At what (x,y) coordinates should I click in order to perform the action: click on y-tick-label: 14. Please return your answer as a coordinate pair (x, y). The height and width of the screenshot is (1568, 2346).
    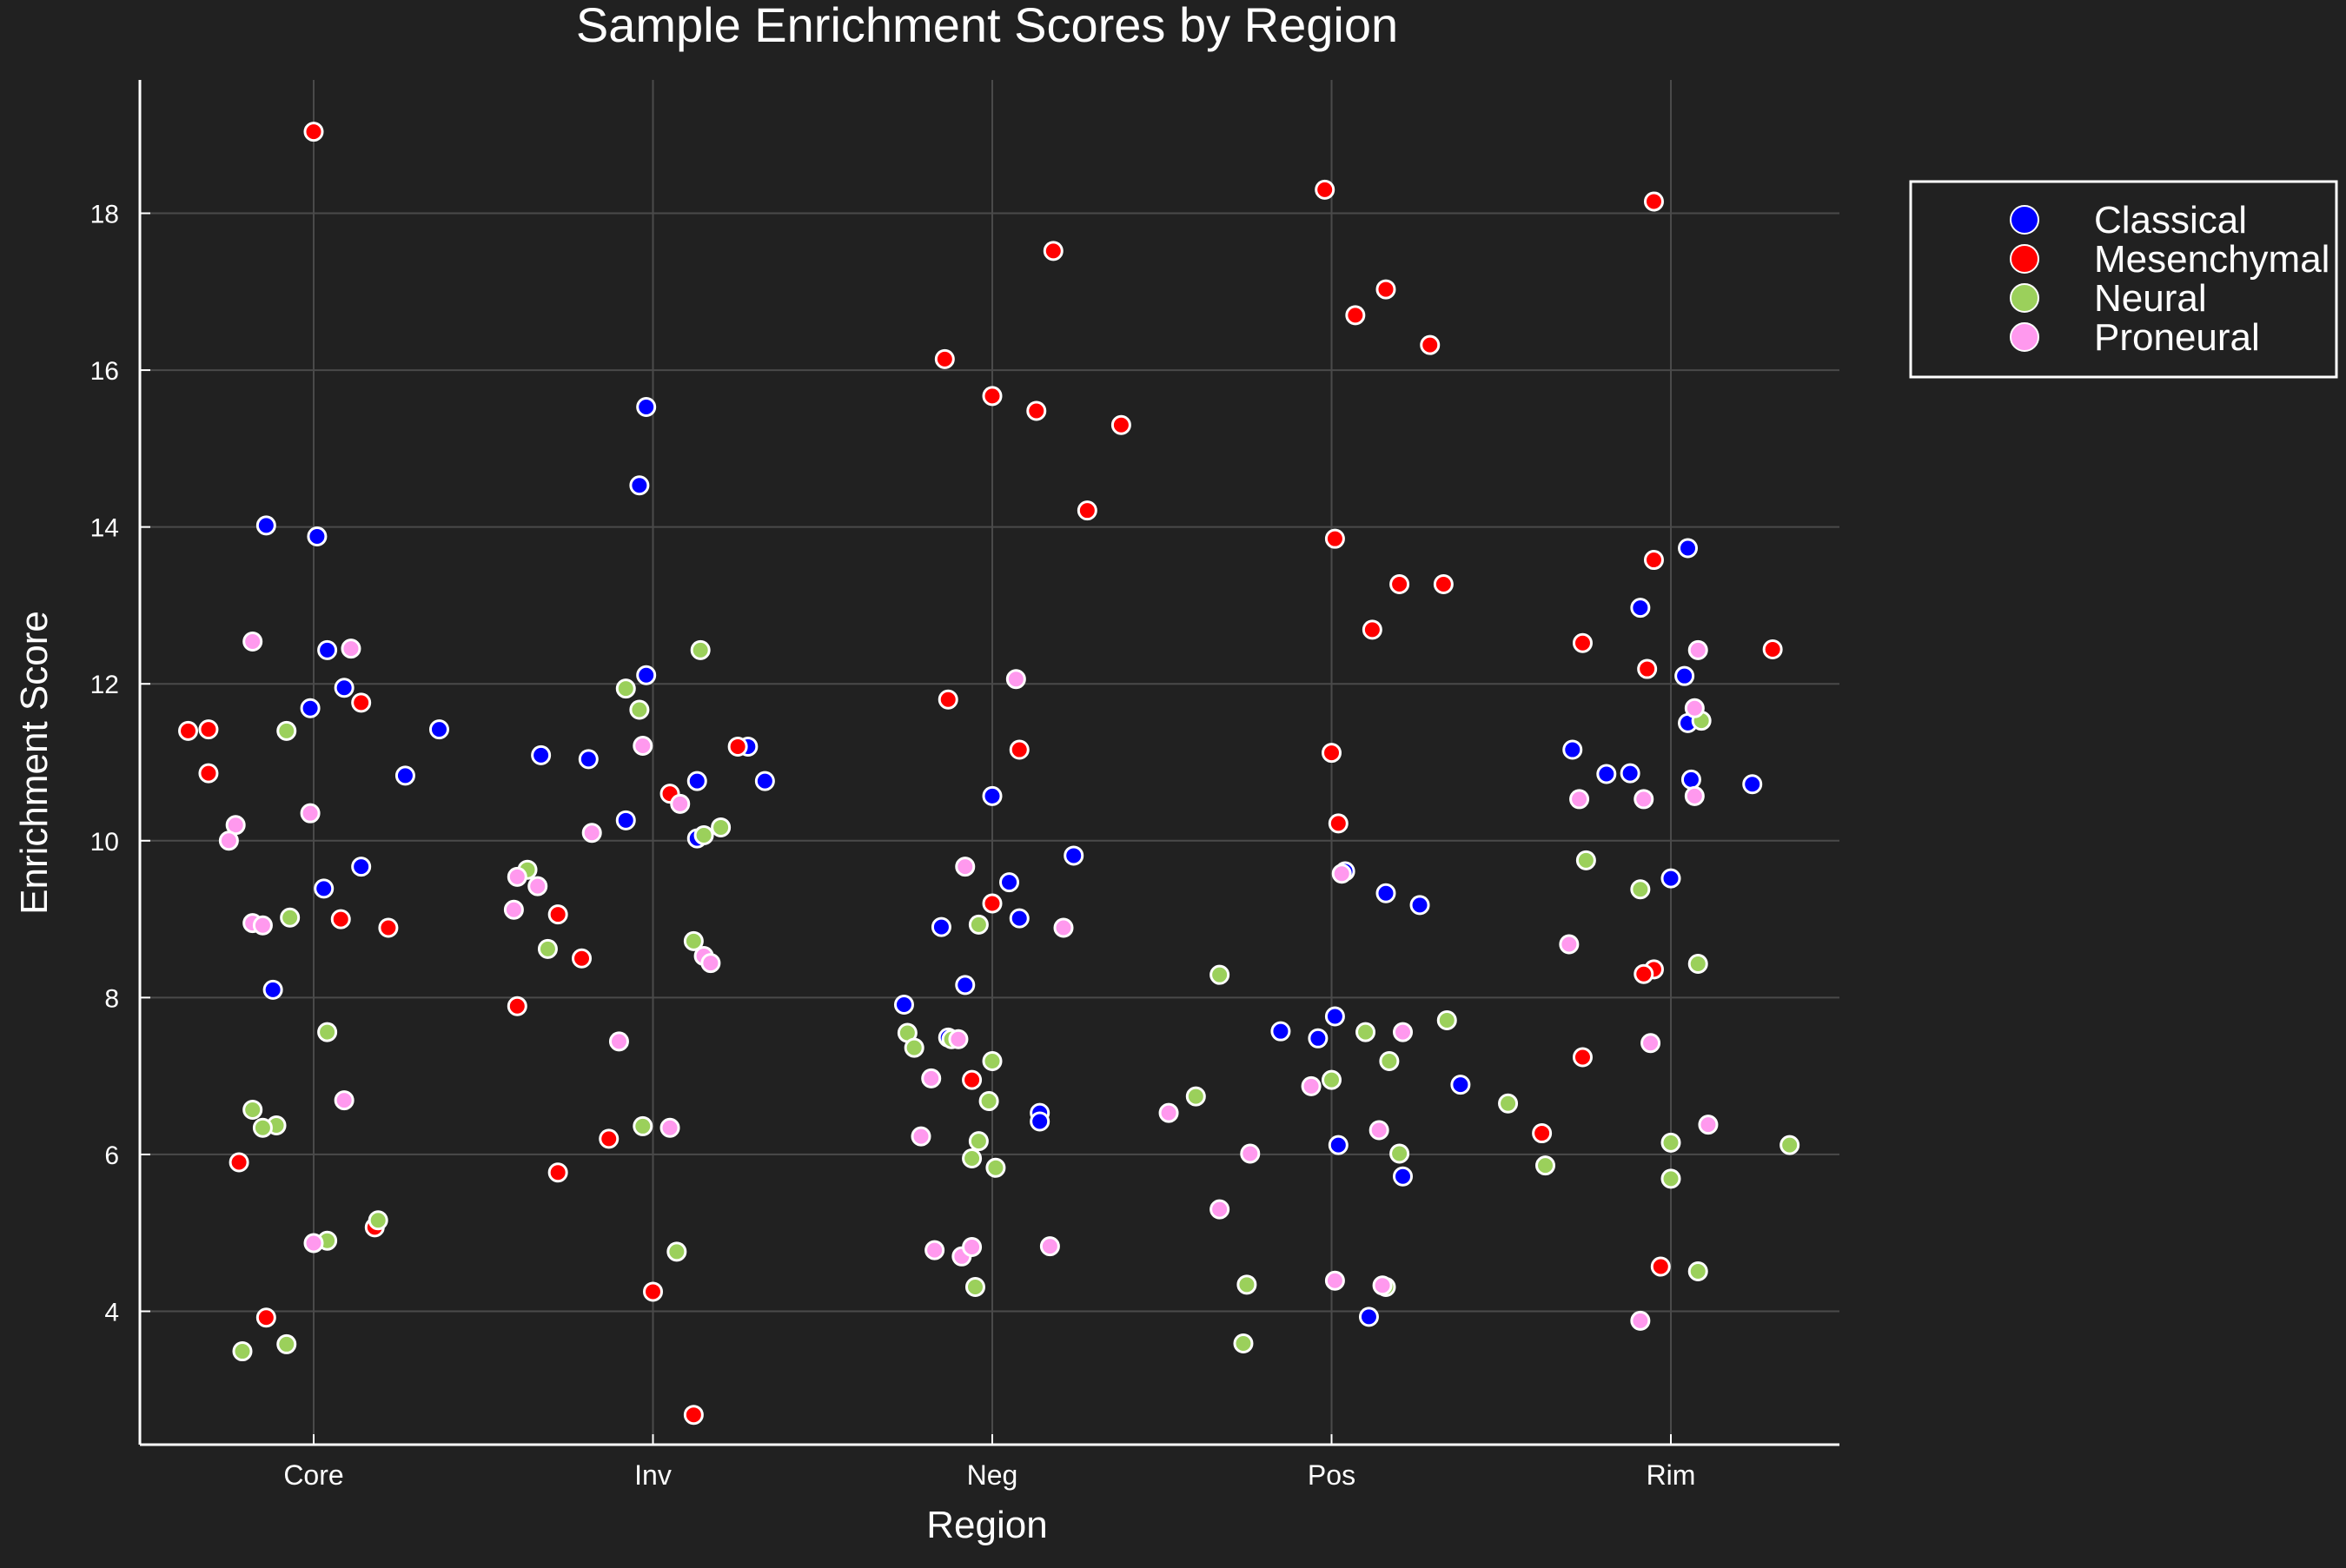
    Looking at the image, I should click on (105, 528).